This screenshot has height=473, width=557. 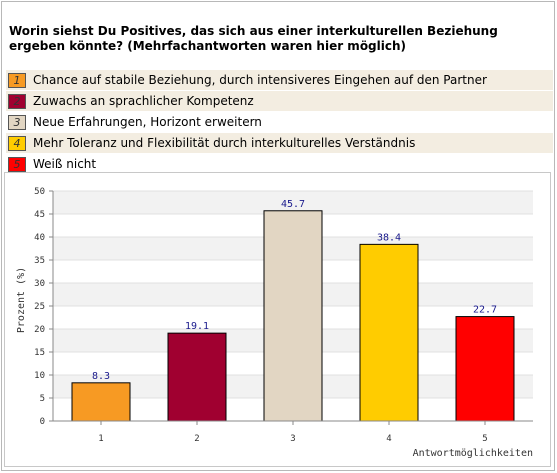 I want to click on legend-item: 3 Neue Erfahrungen, Horizont erweitern, so click(x=279, y=122).